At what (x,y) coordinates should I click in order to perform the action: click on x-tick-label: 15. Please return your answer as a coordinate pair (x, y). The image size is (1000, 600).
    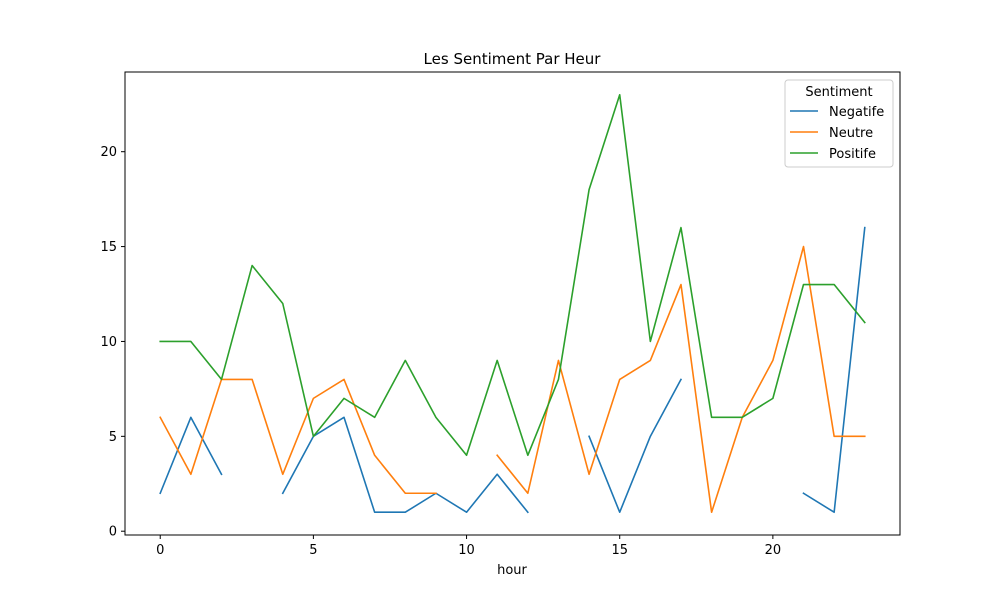
    Looking at the image, I should click on (619, 550).